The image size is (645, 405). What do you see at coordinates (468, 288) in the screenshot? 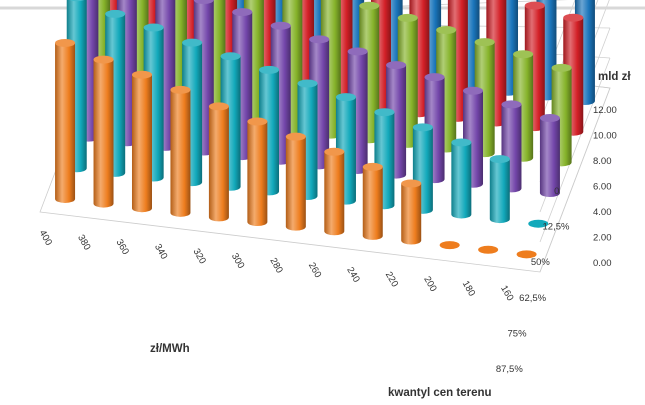
I see `x-tick-label: 180` at bounding box center [468, 288].